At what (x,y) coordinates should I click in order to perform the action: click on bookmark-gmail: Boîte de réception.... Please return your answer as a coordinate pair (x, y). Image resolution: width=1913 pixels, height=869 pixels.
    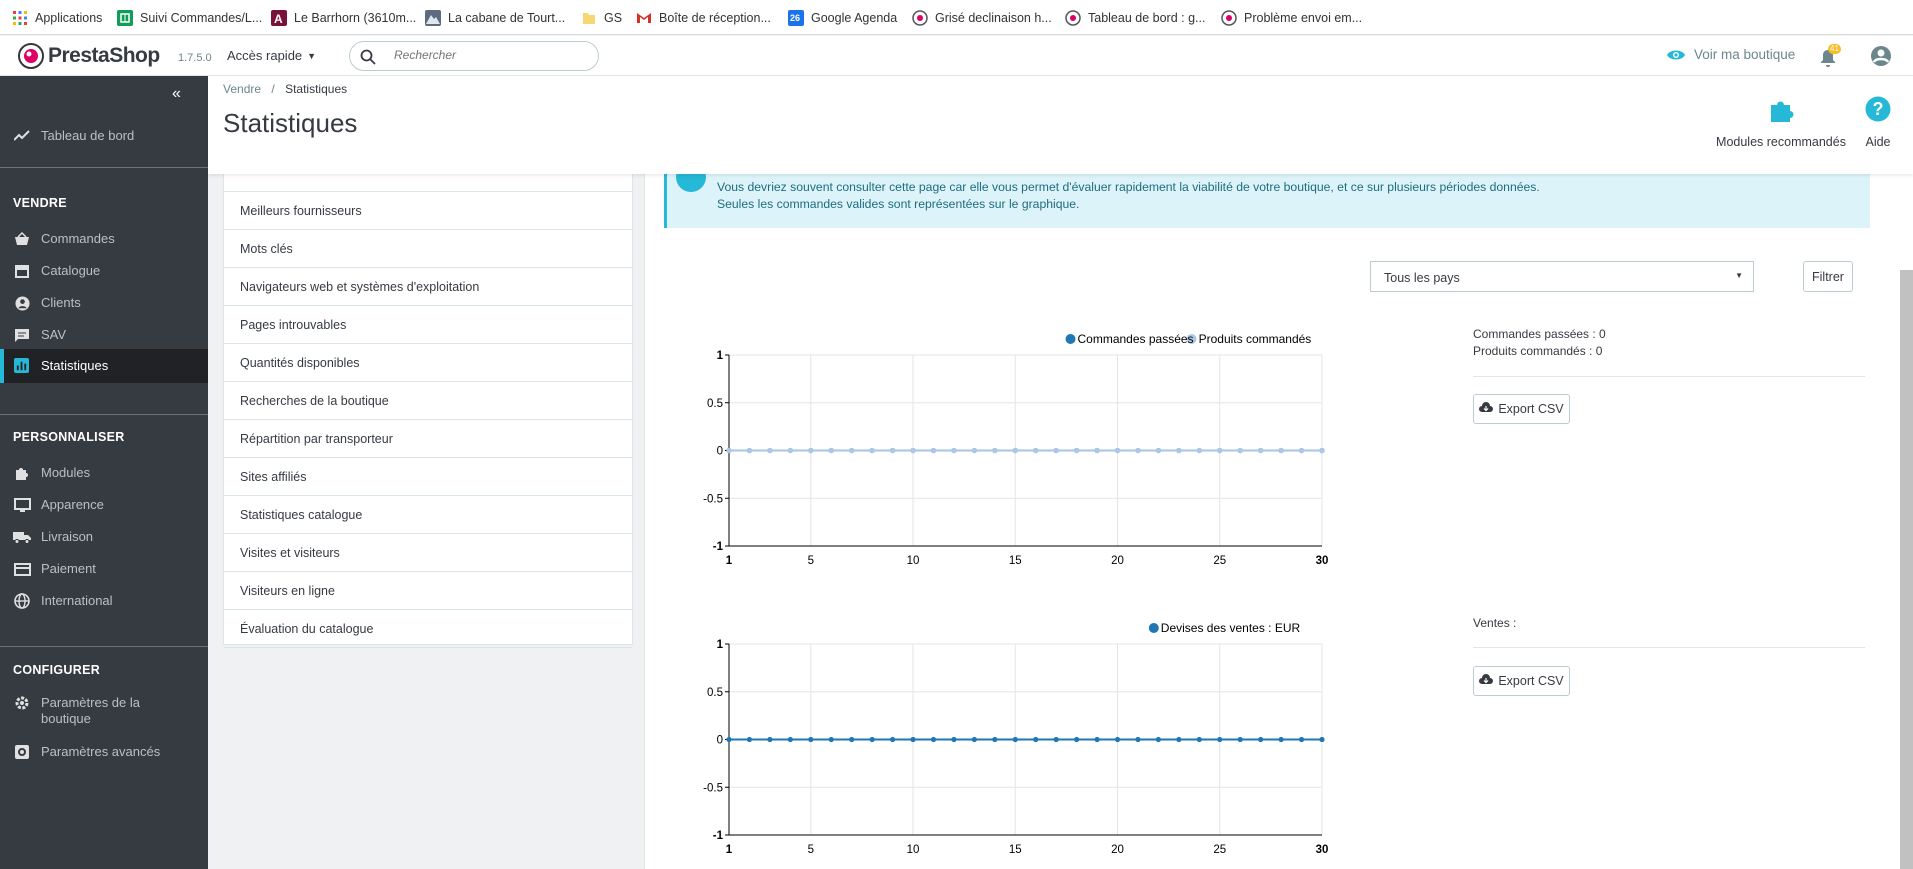
    Looking at the image, I should click on (703, 18).